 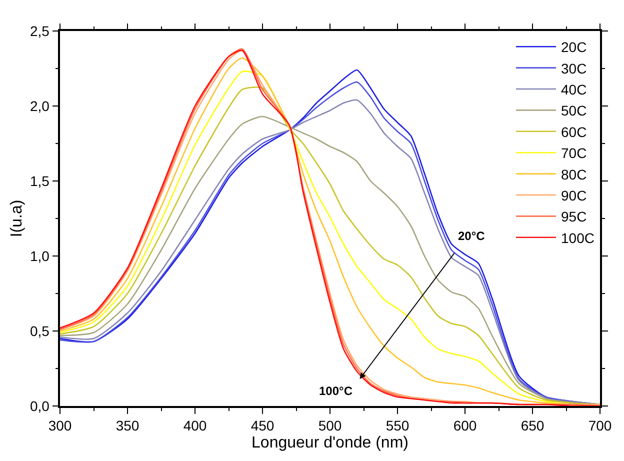 What do you see at coordinates (574, 132) in the screenshot?
I see `legend-label: 60C` at bounding box center [574, 132].